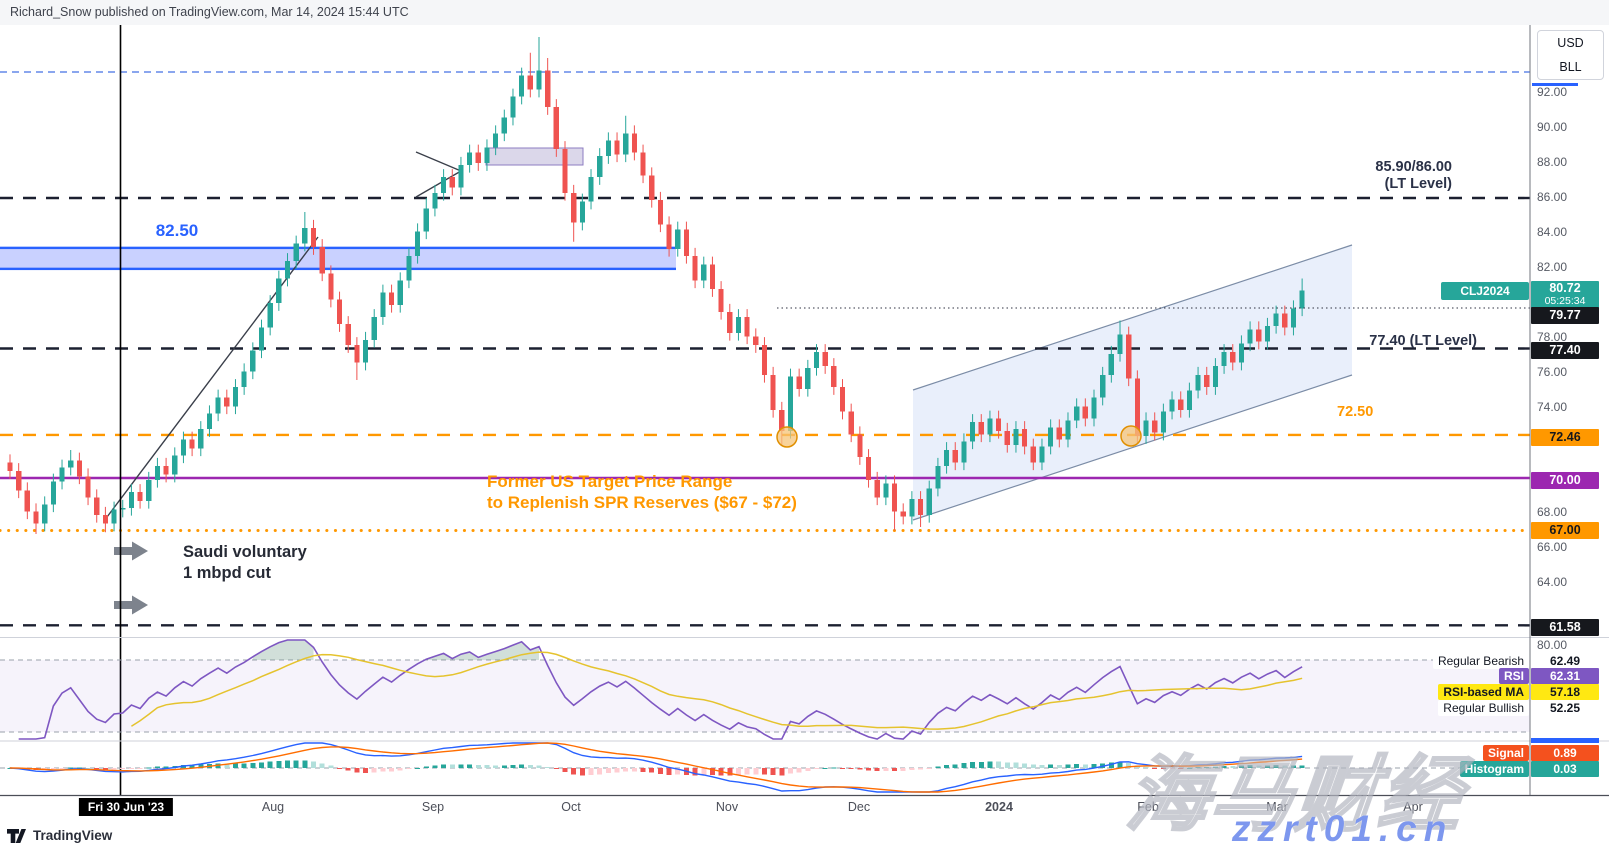  I want to click on rsi-line, so click(660, 689).